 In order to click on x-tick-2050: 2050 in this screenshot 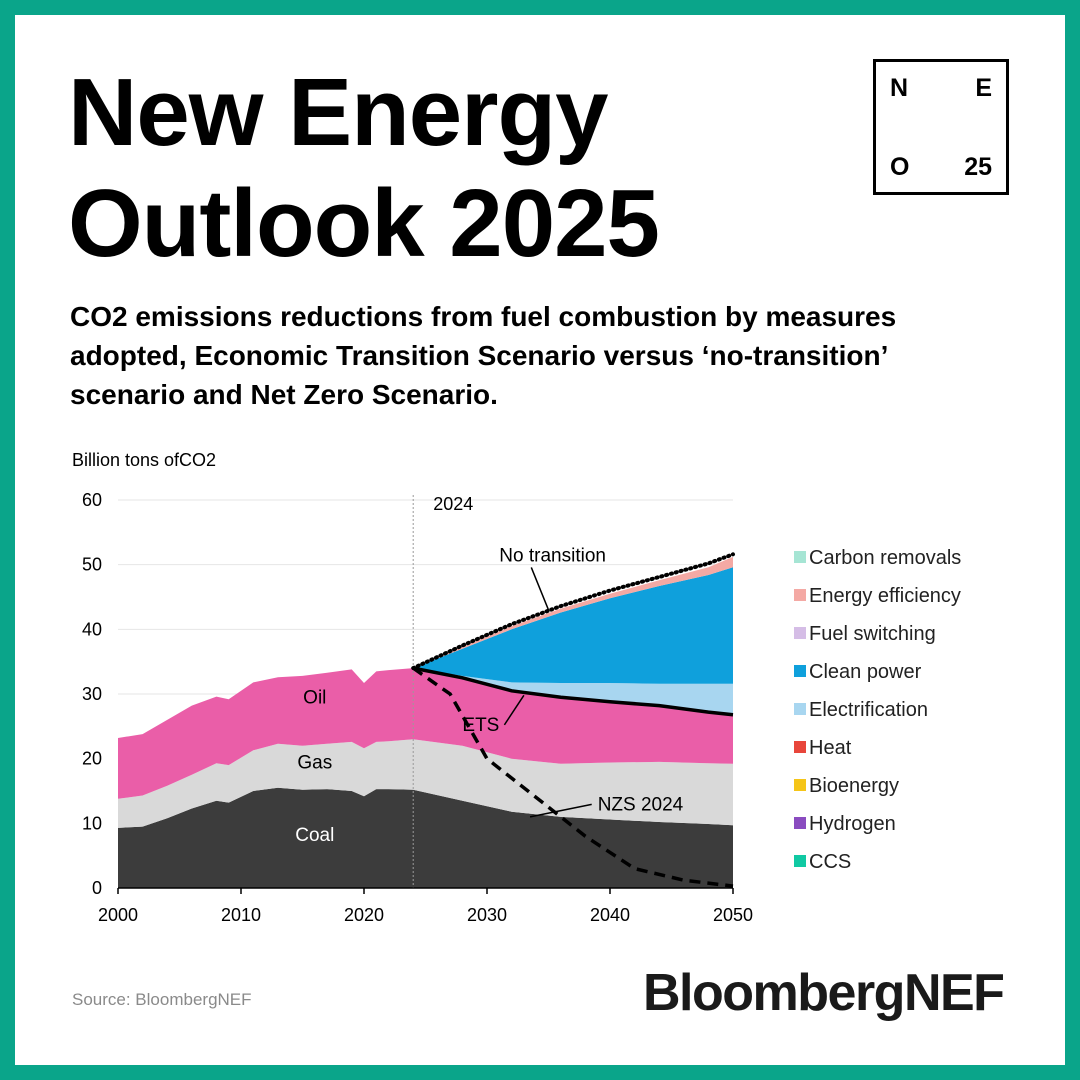, I will do `click(733, 915)`.